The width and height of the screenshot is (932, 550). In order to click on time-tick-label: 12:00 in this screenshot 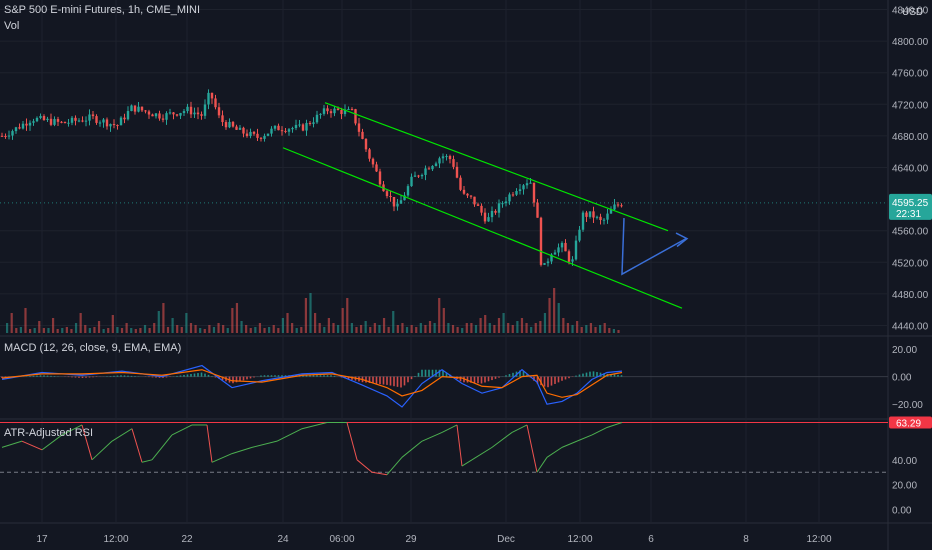, I will do `click(818, 539)`.